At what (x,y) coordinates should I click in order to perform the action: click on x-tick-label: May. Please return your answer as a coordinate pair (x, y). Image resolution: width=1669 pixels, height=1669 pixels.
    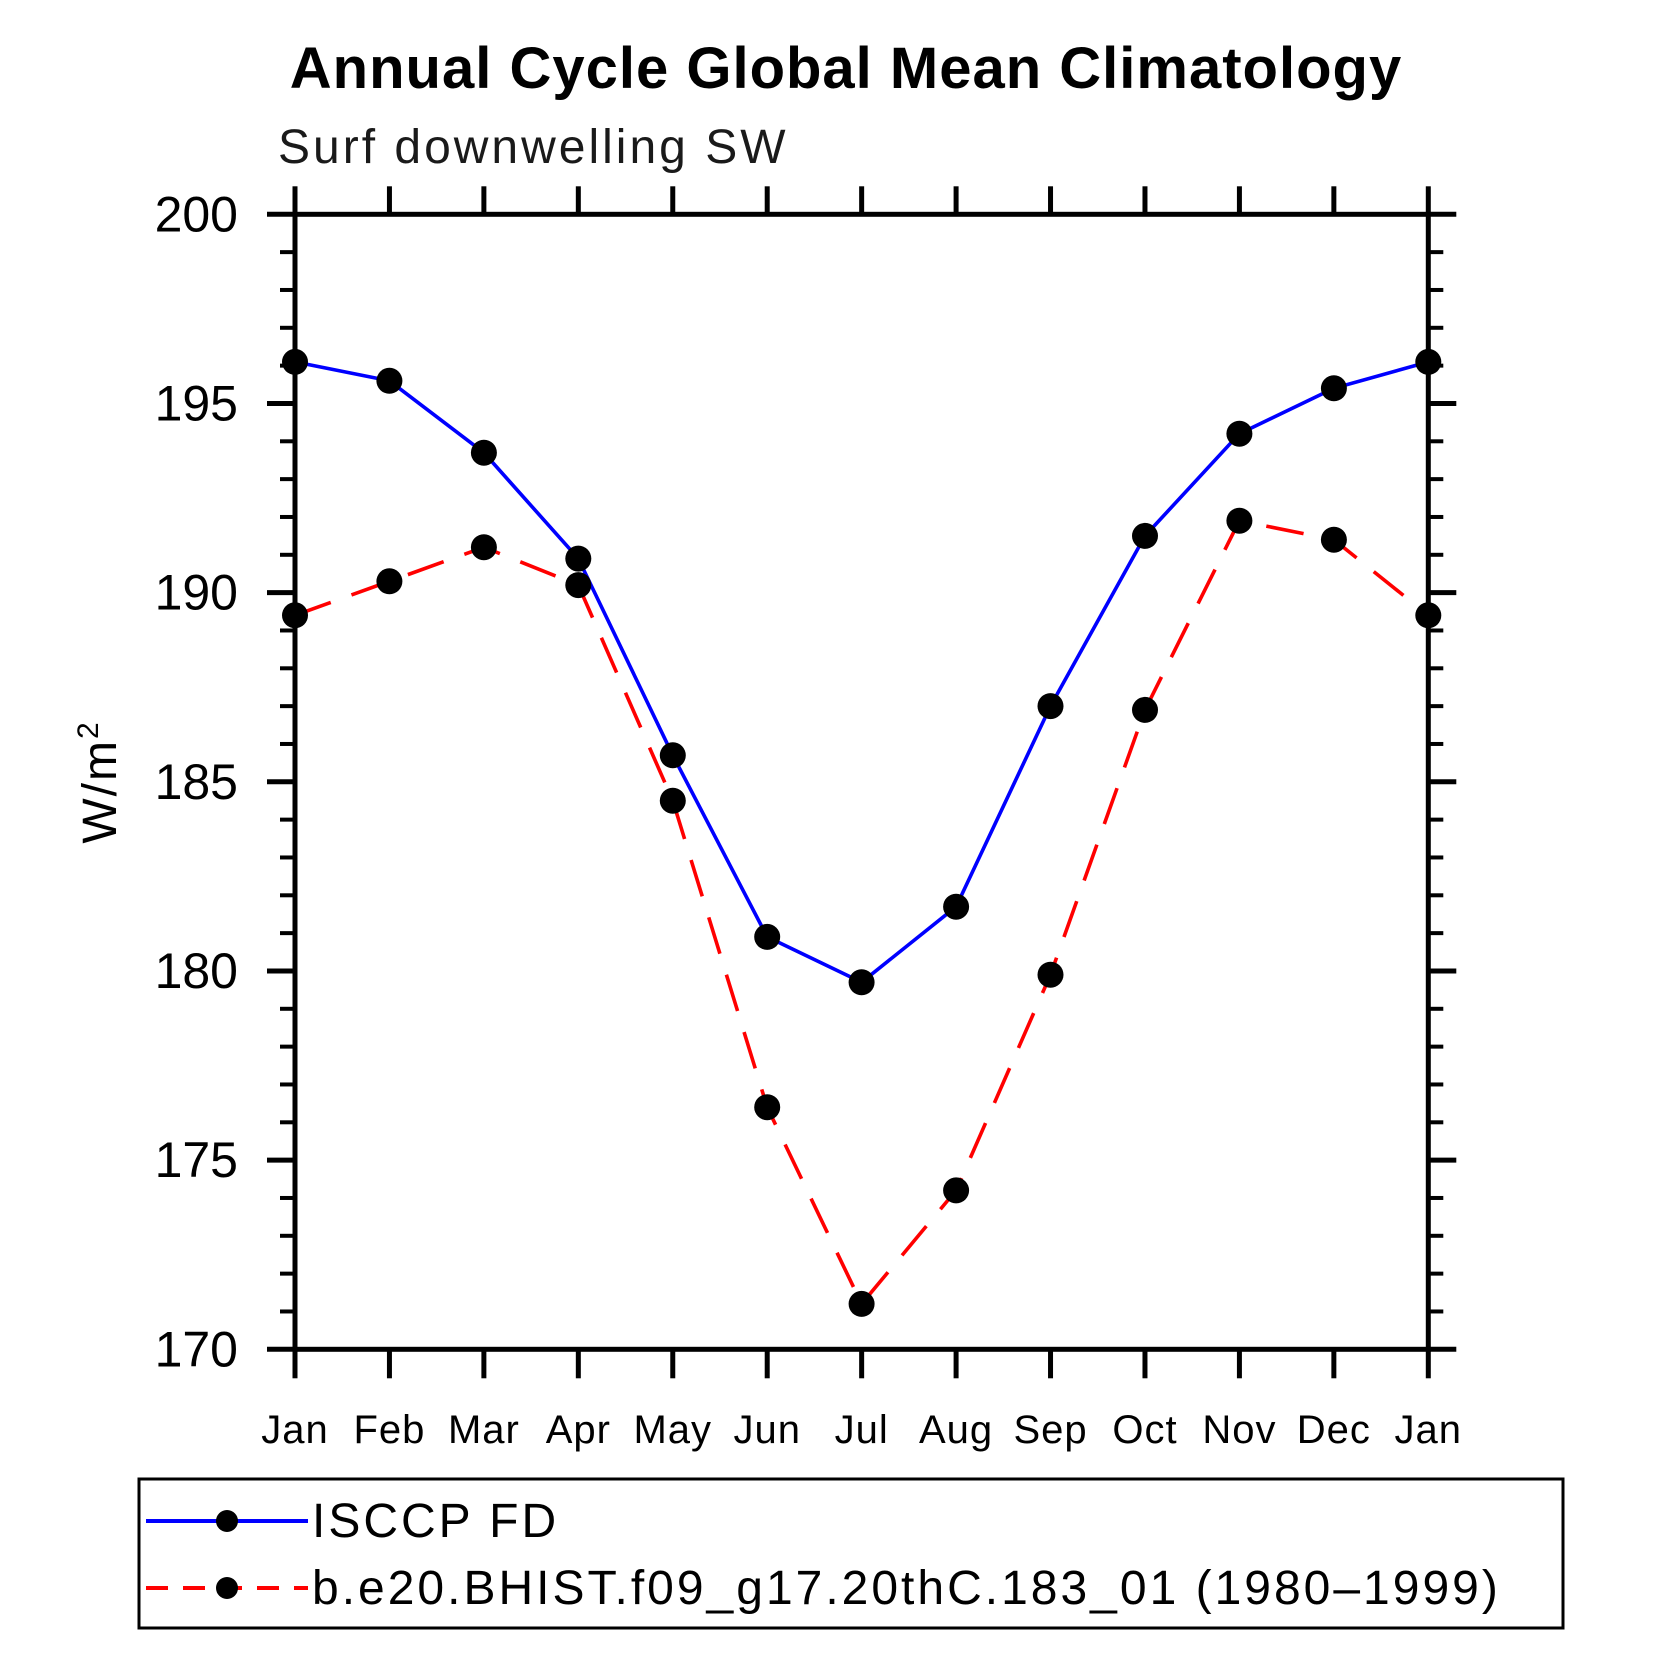
    Looking at the image, I should click on (672, 1430).